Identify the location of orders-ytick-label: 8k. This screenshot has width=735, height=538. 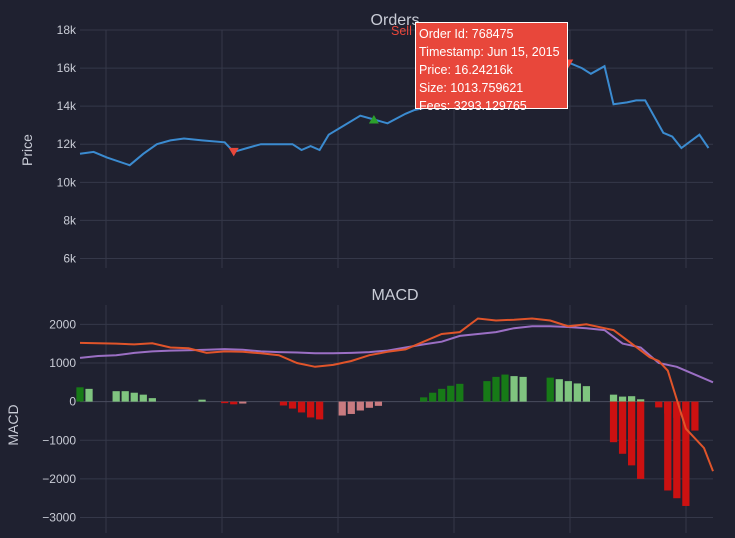
(70, 220).